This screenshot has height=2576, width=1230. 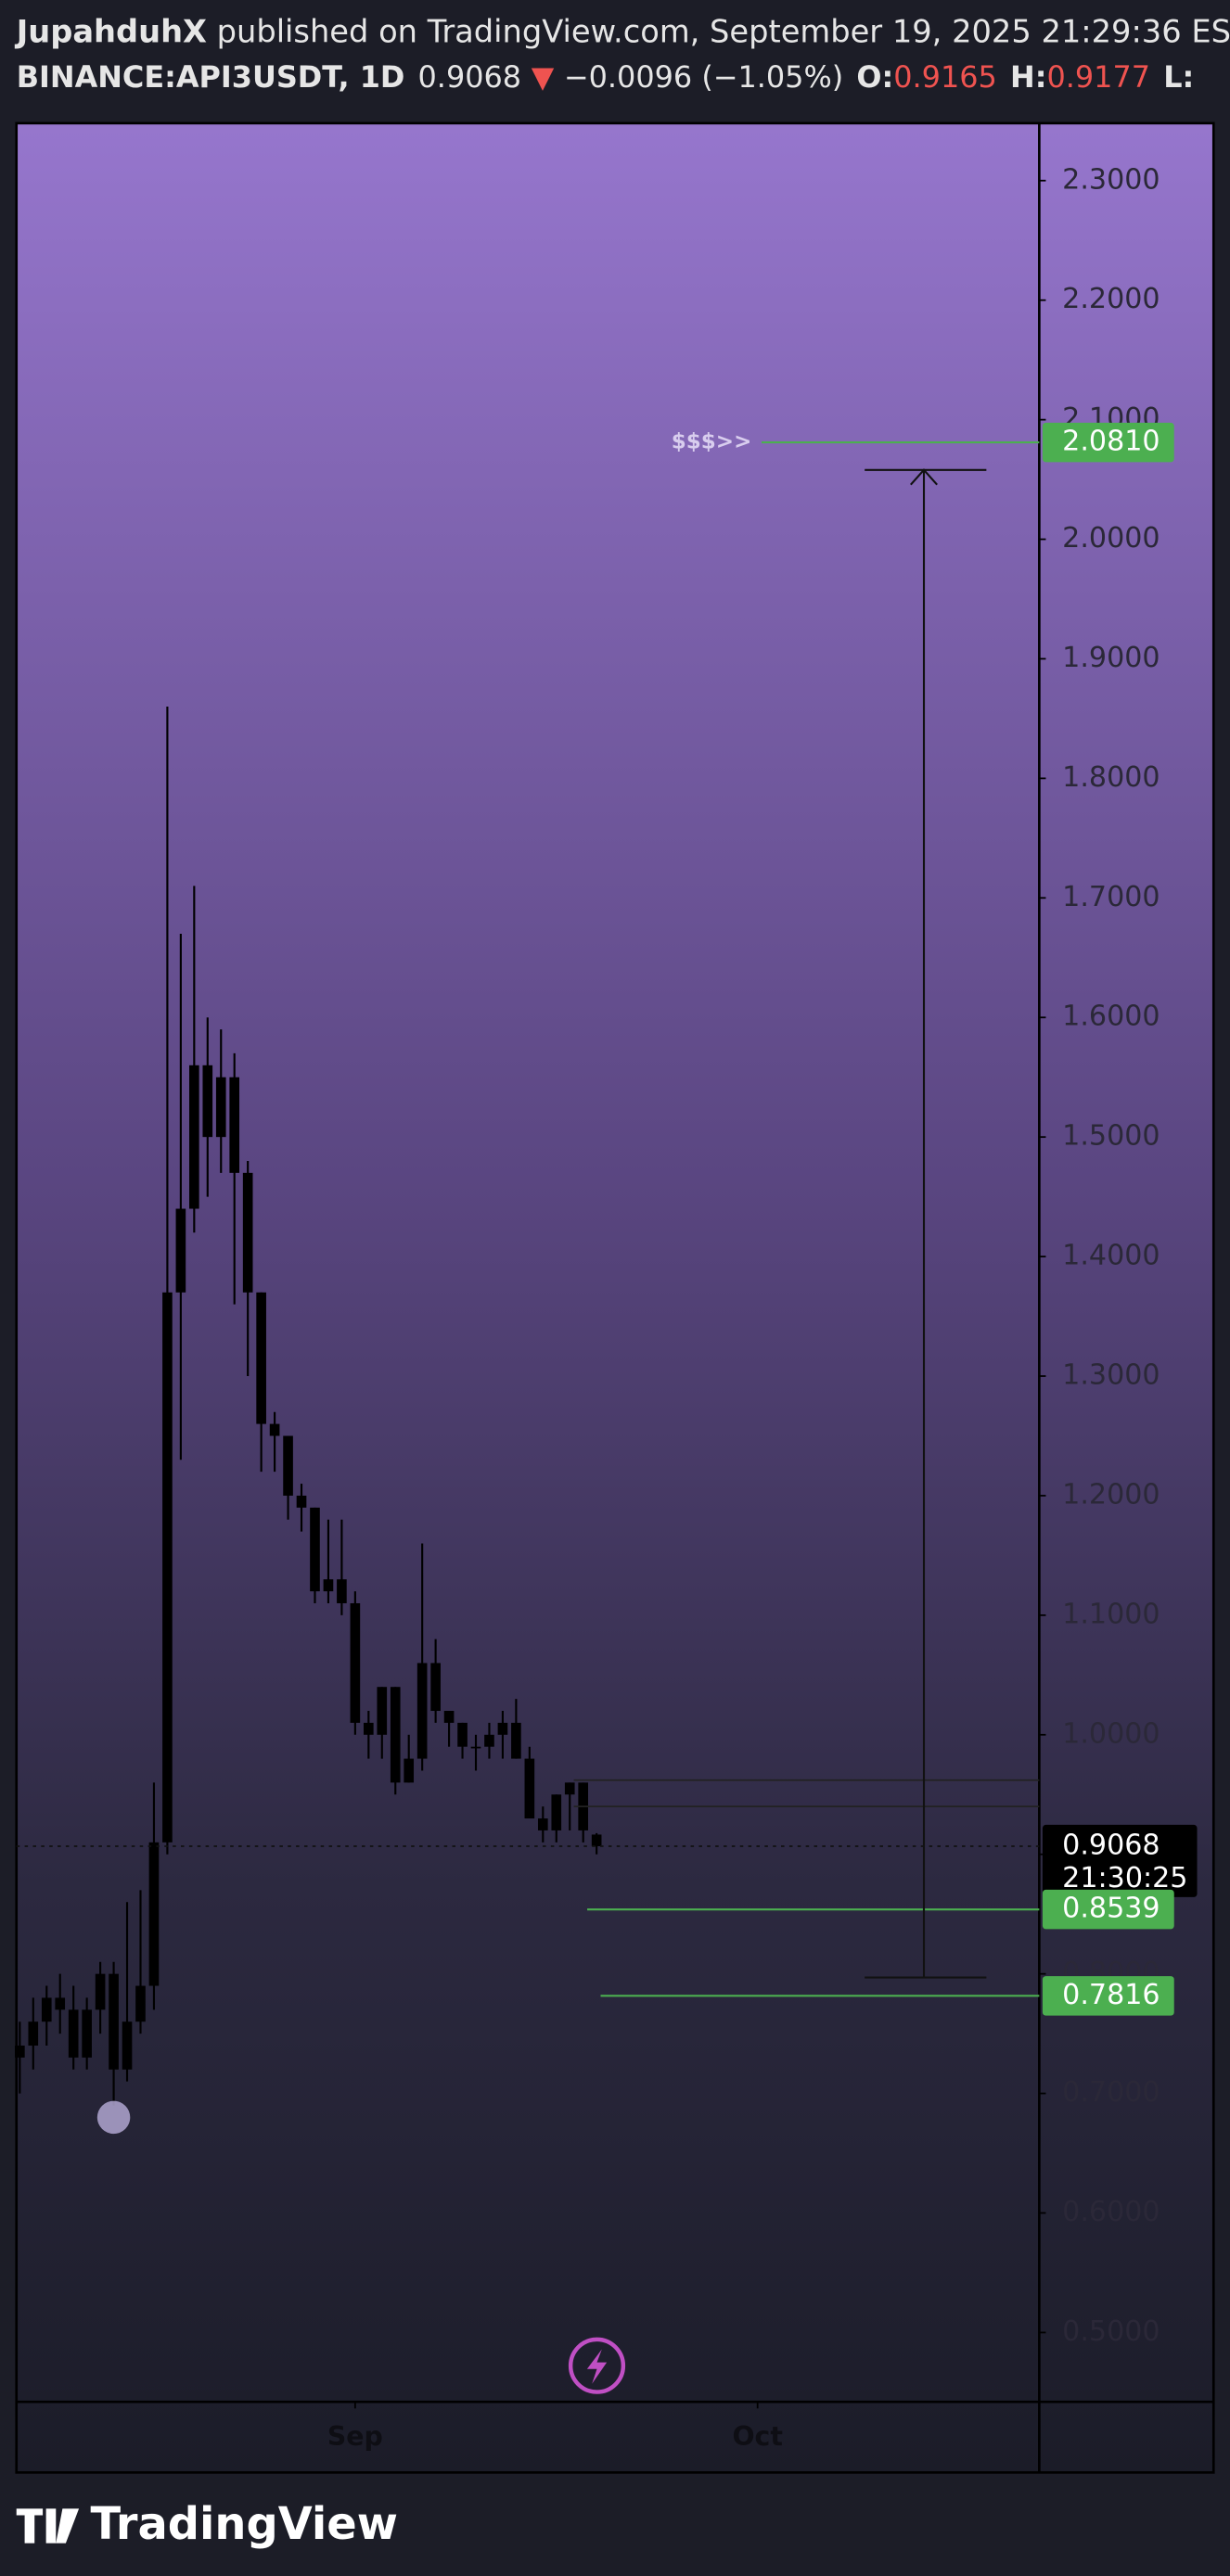 I want to click on y-tick-label: 2.2000, so click(x=1111, y=299).